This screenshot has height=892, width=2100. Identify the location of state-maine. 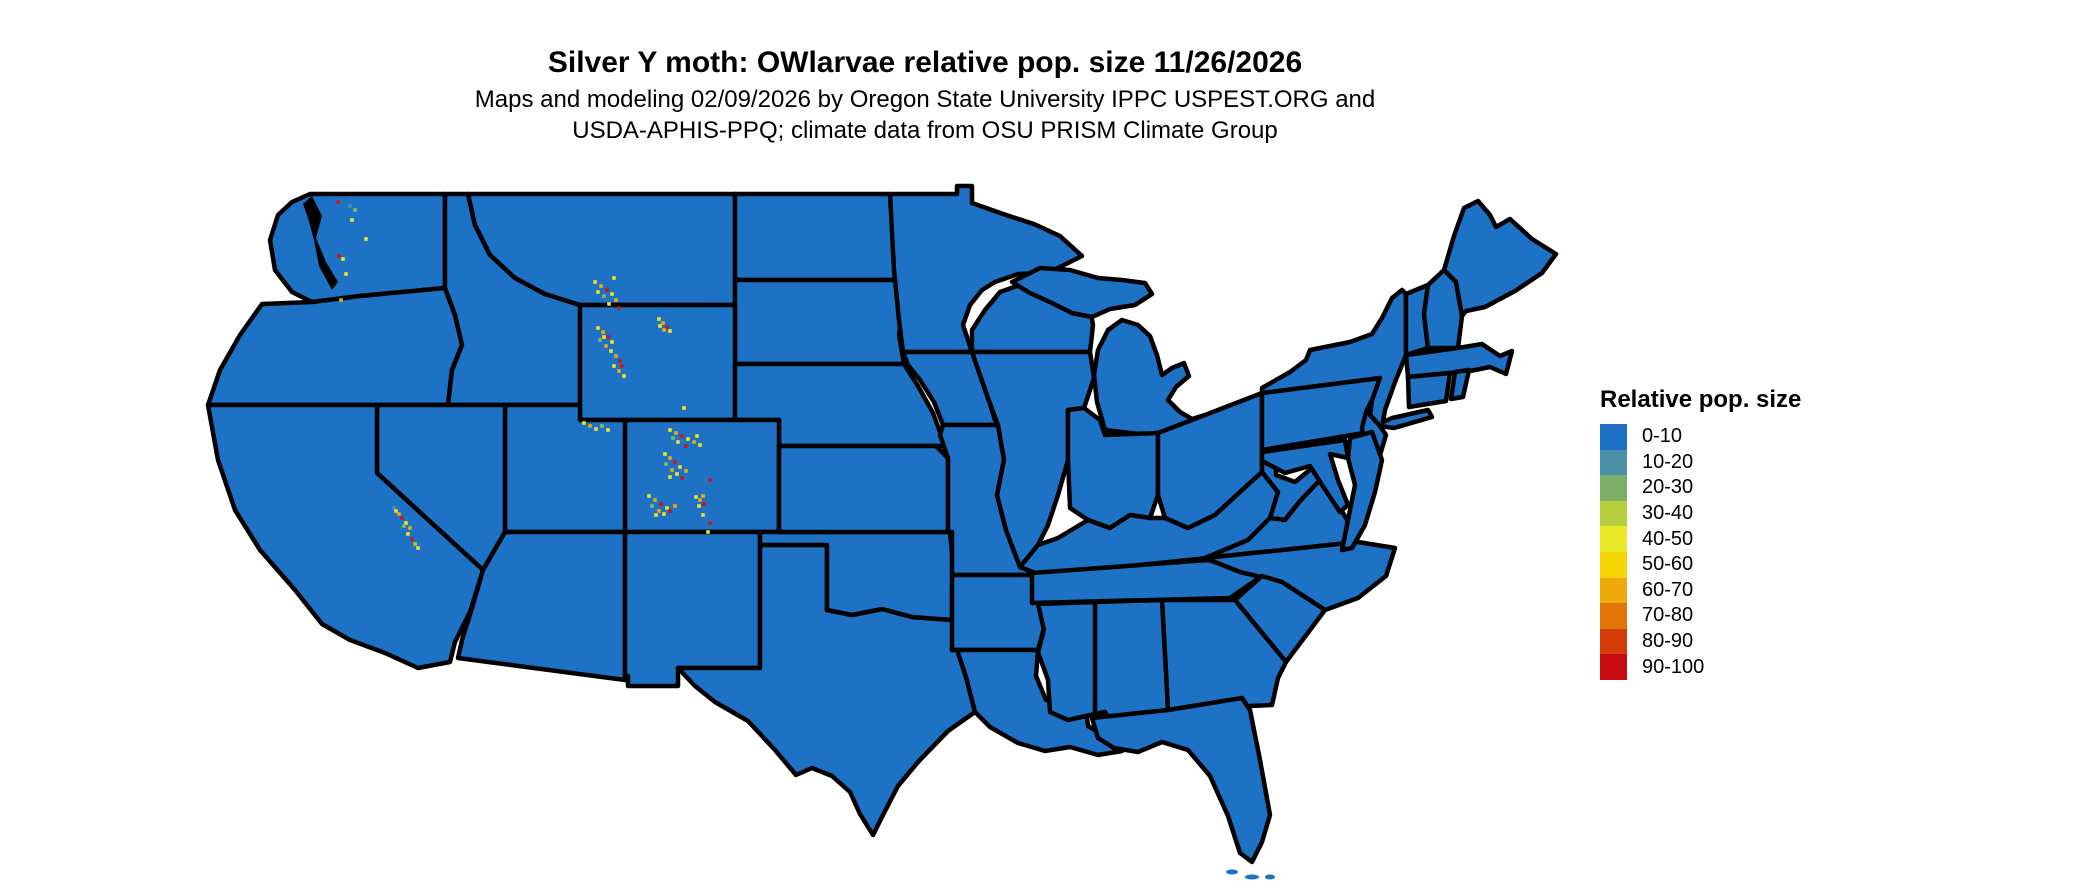
(1500, 258).